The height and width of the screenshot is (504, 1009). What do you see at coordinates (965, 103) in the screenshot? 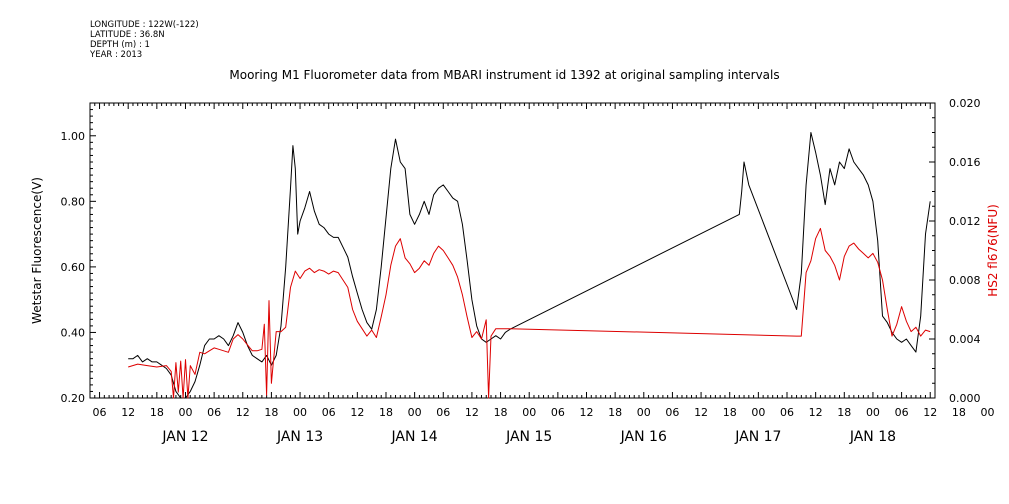
I see `y-right-tick-label: 0.020` at bounding box center [965, 103].